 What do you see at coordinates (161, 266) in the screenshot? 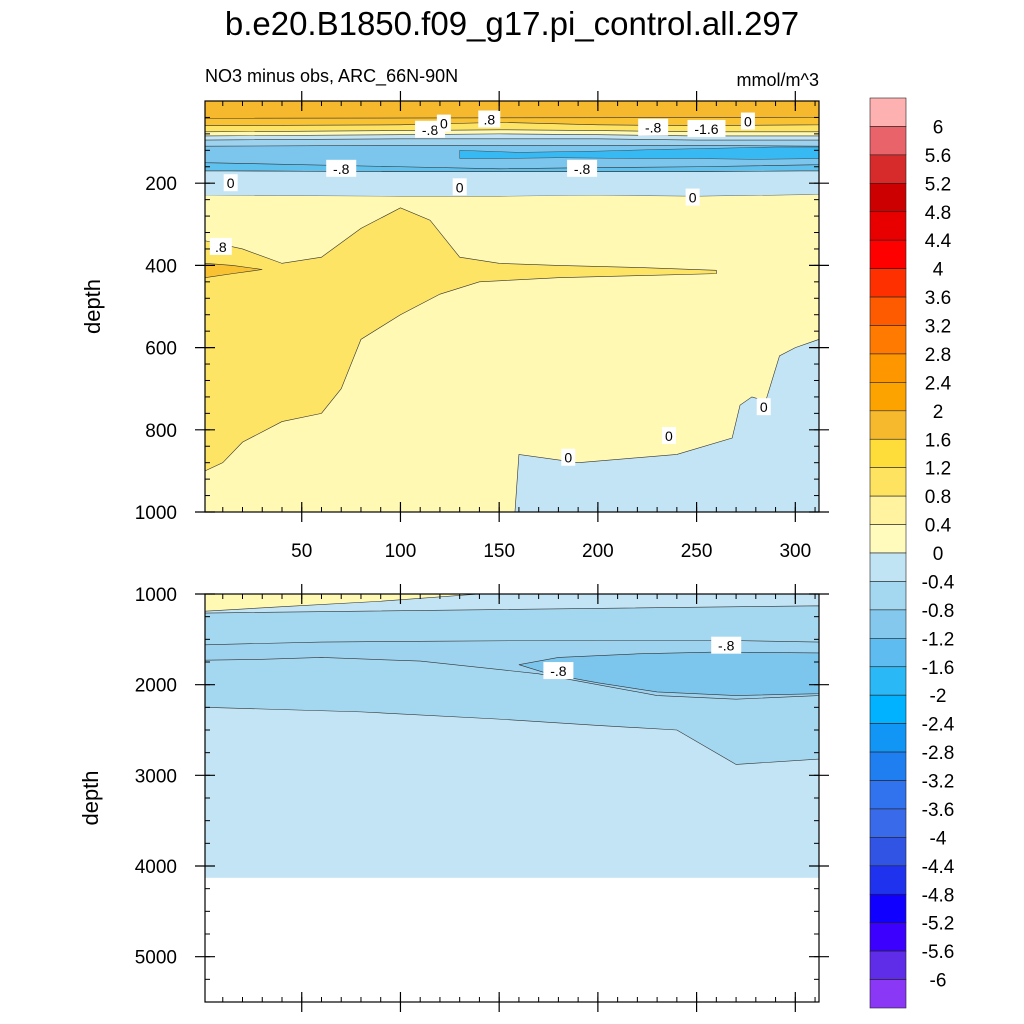
I see `y-tick-label: 400` at bounding box center [161, 266].